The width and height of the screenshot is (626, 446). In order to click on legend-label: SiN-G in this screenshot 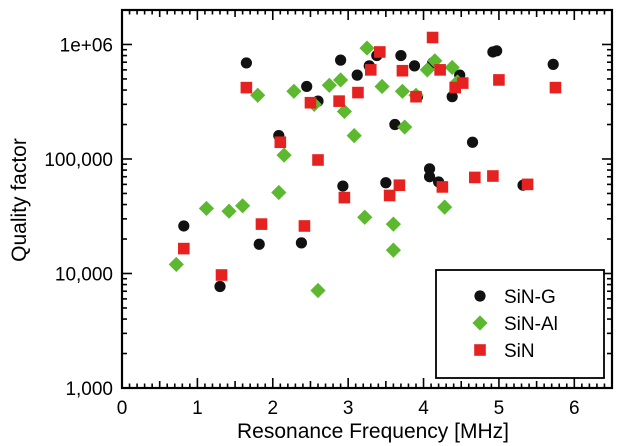, I will do `click(530, 297)`.